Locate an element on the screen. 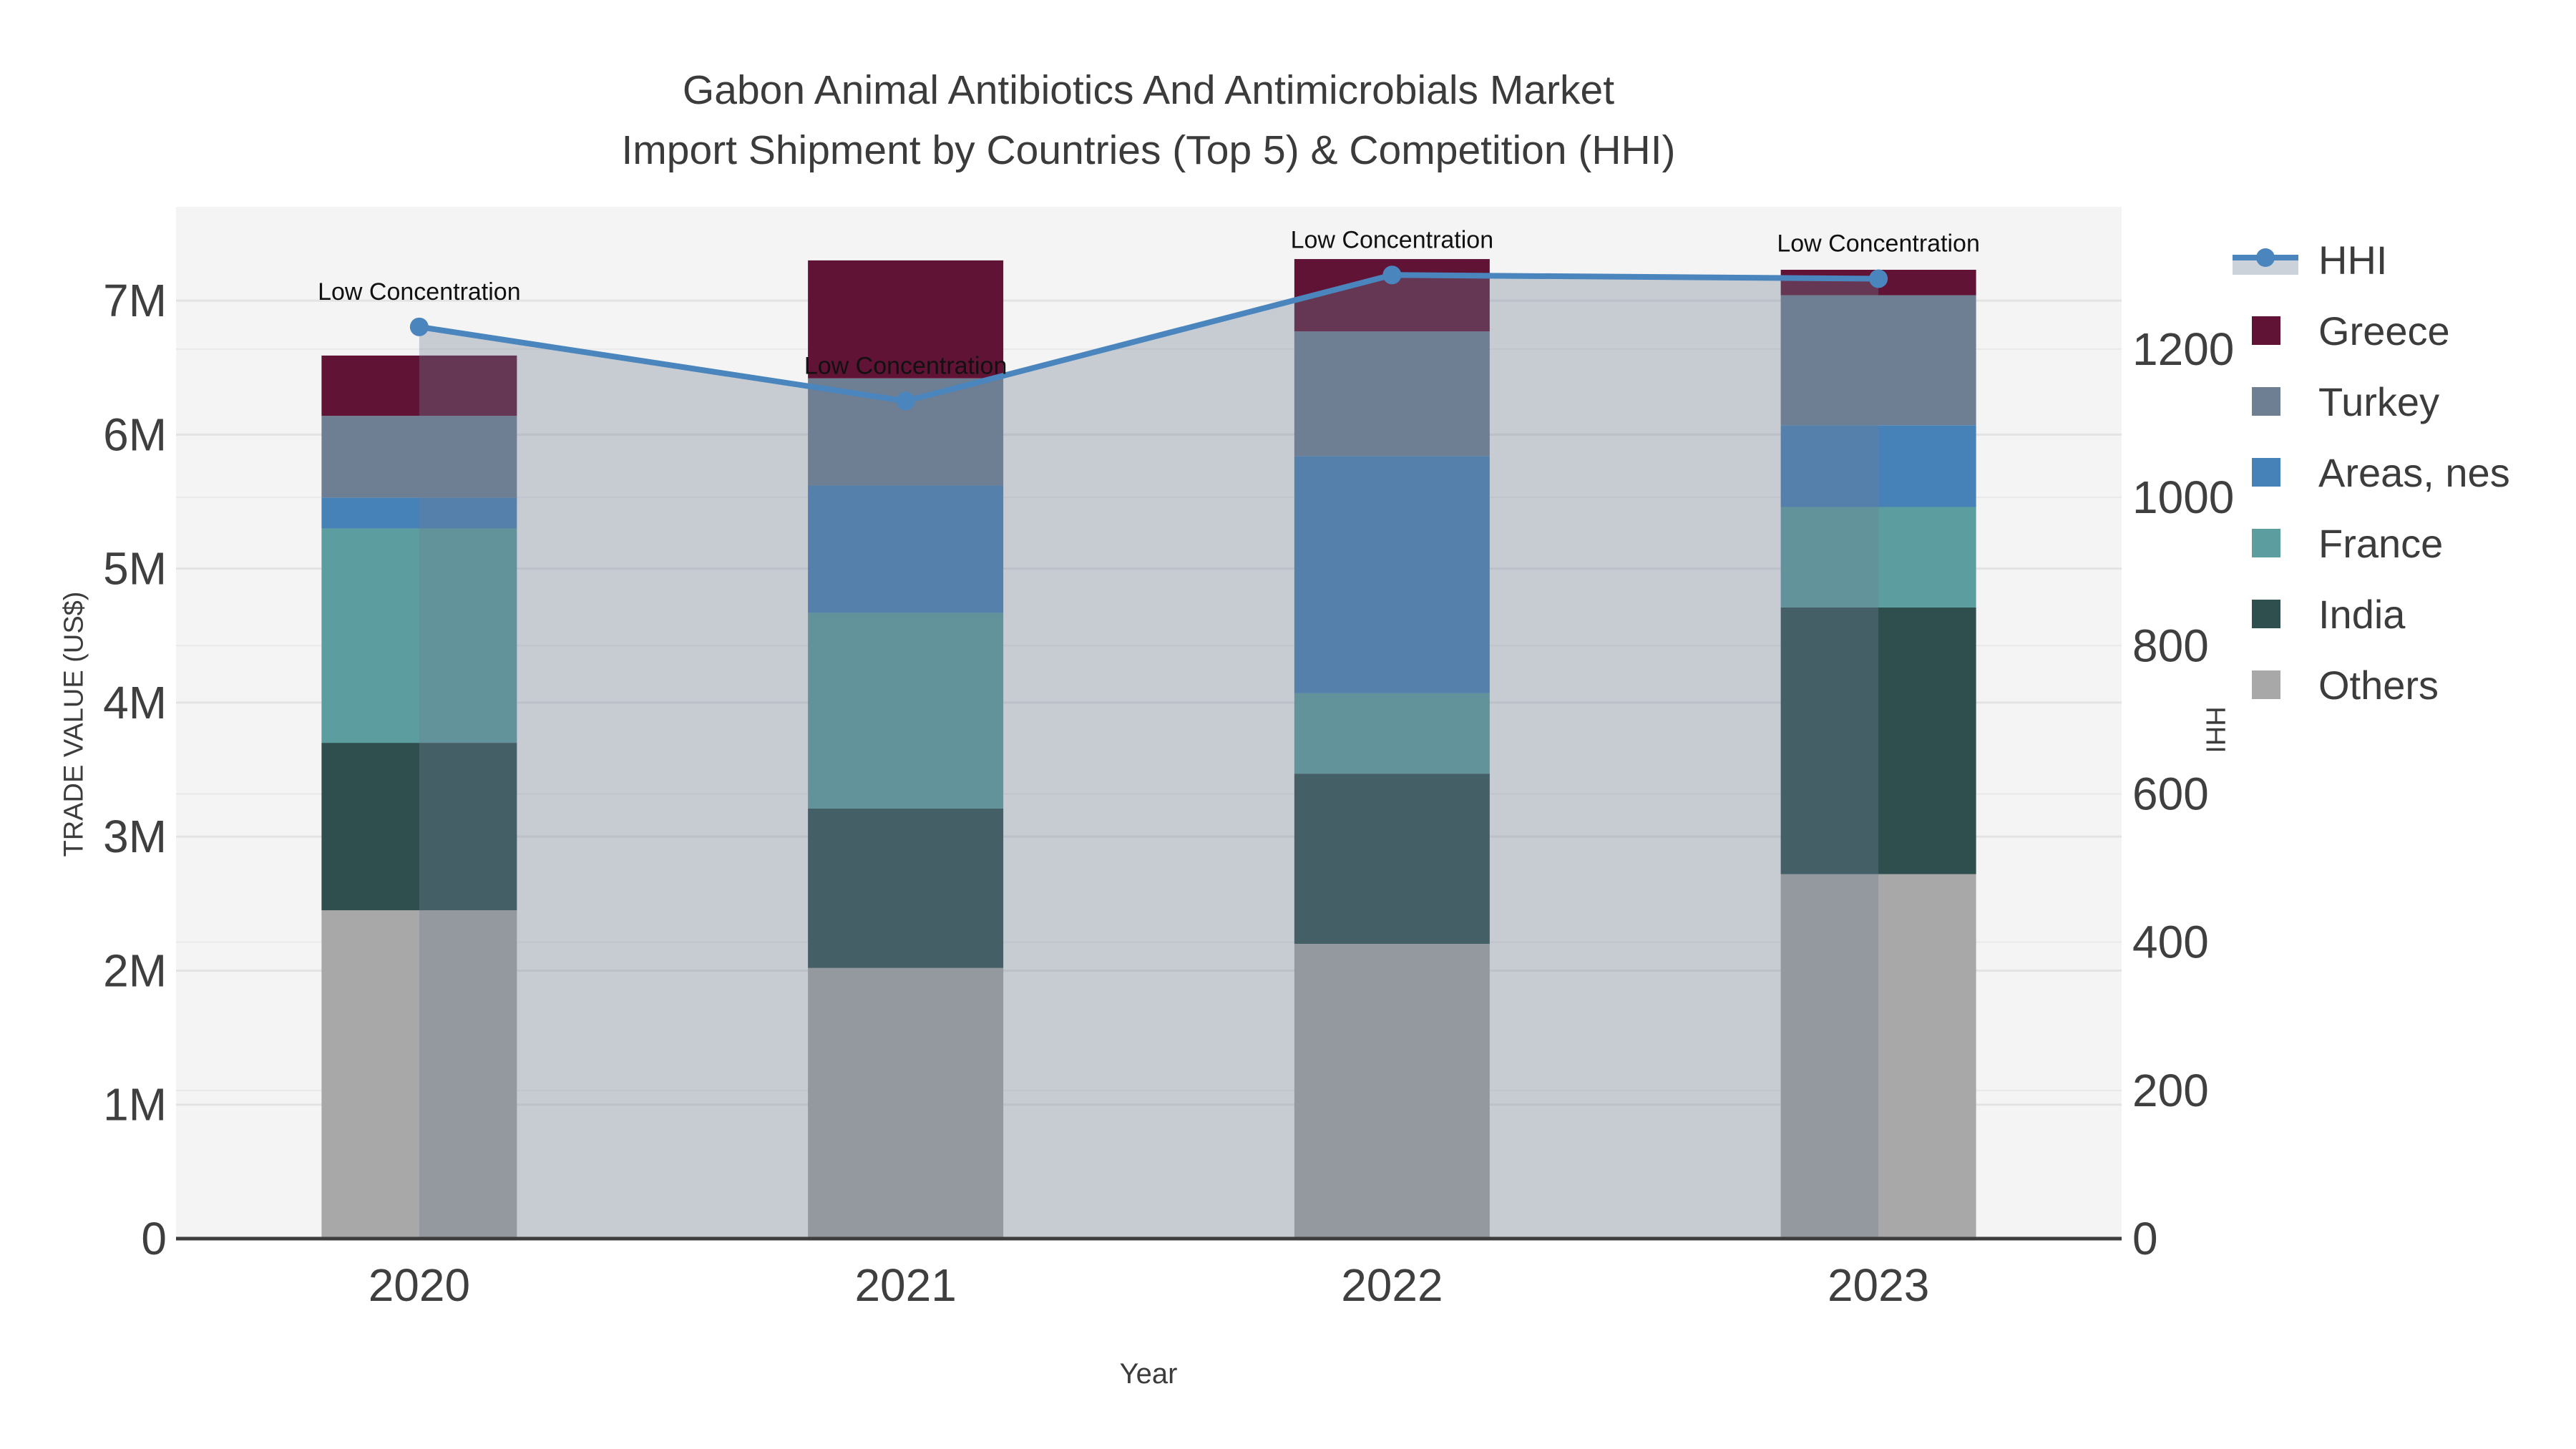  legend-line-swatch-icon is located at coordinates (2265, 259).